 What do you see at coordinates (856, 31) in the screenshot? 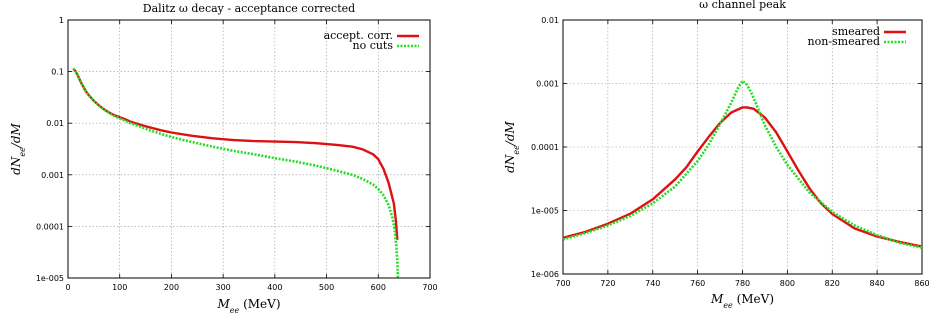
I see `legend-label: smeared` at bounding box center [856, 31].